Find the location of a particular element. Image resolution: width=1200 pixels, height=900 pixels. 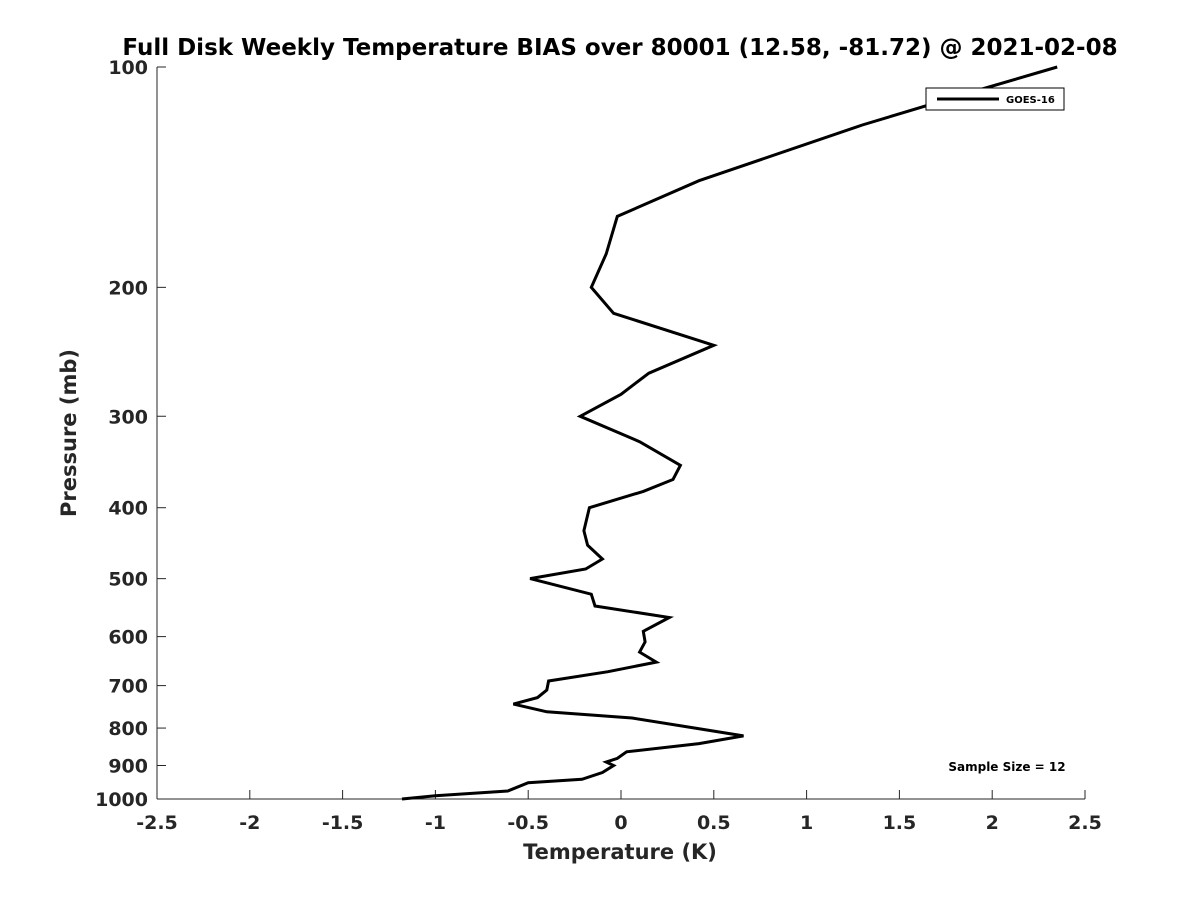

y-axis-label: Pressure (mb) is located at coordinates (69, 433).